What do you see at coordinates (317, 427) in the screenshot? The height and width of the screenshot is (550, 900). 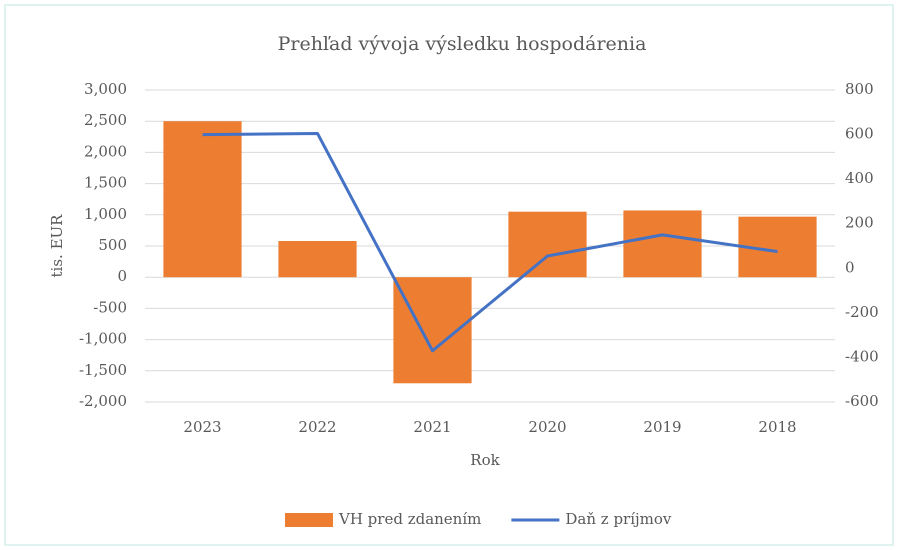 I see `x-tick-label: 2022` at bounding box center [317, 427].